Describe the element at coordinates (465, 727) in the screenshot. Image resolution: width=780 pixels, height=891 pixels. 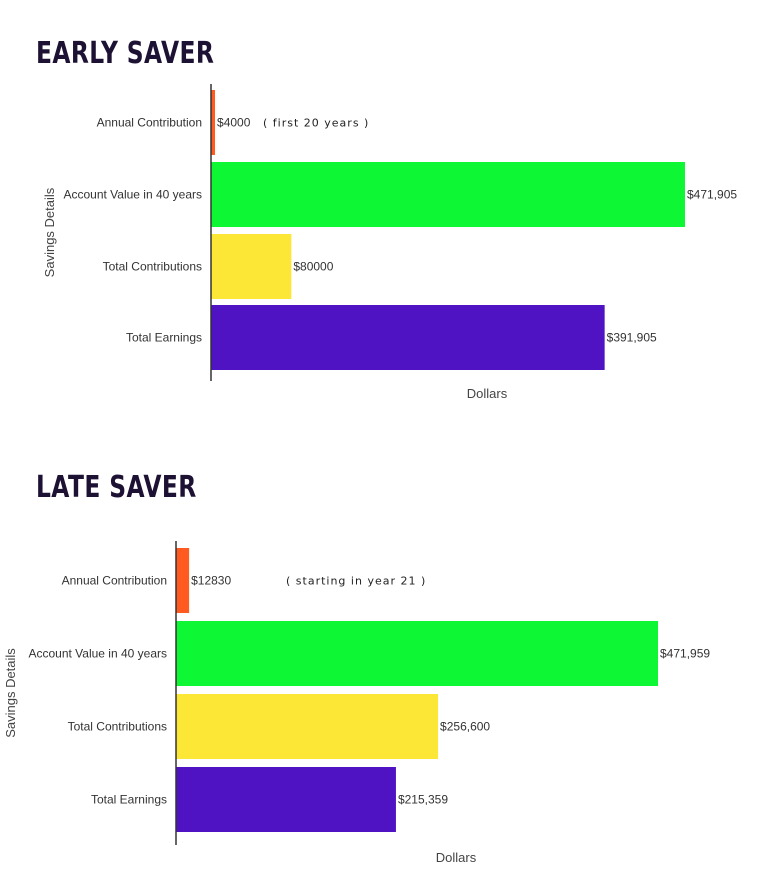
I see `late-value-label-3: $256,600` at that location.